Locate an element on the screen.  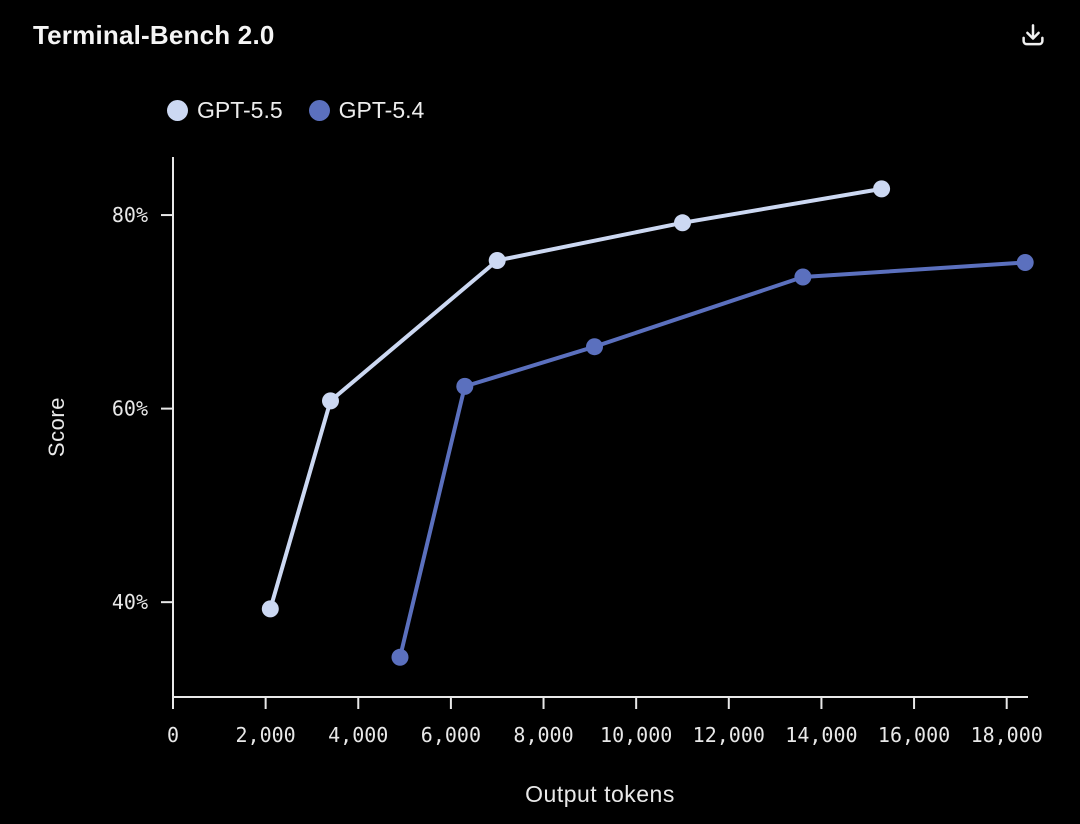
download-icon is located at coordinates (1033, 35).